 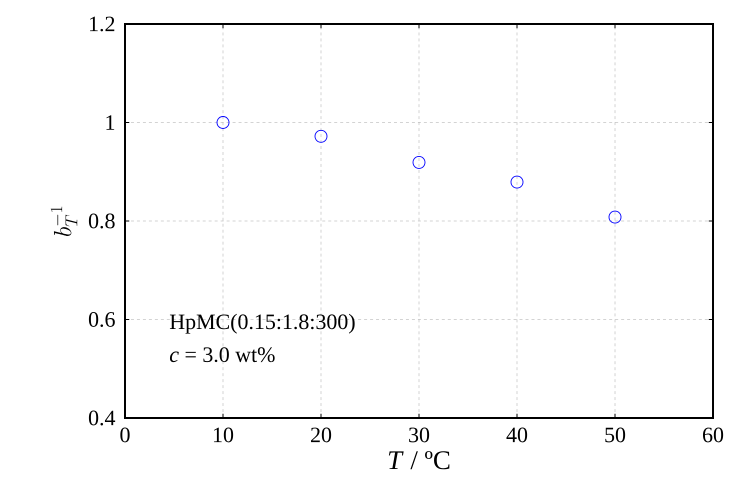 What do you see at coordinates (419, 435) in the screenshot?
I see `x-tick-label: 30` at bounding box center [419, 435].